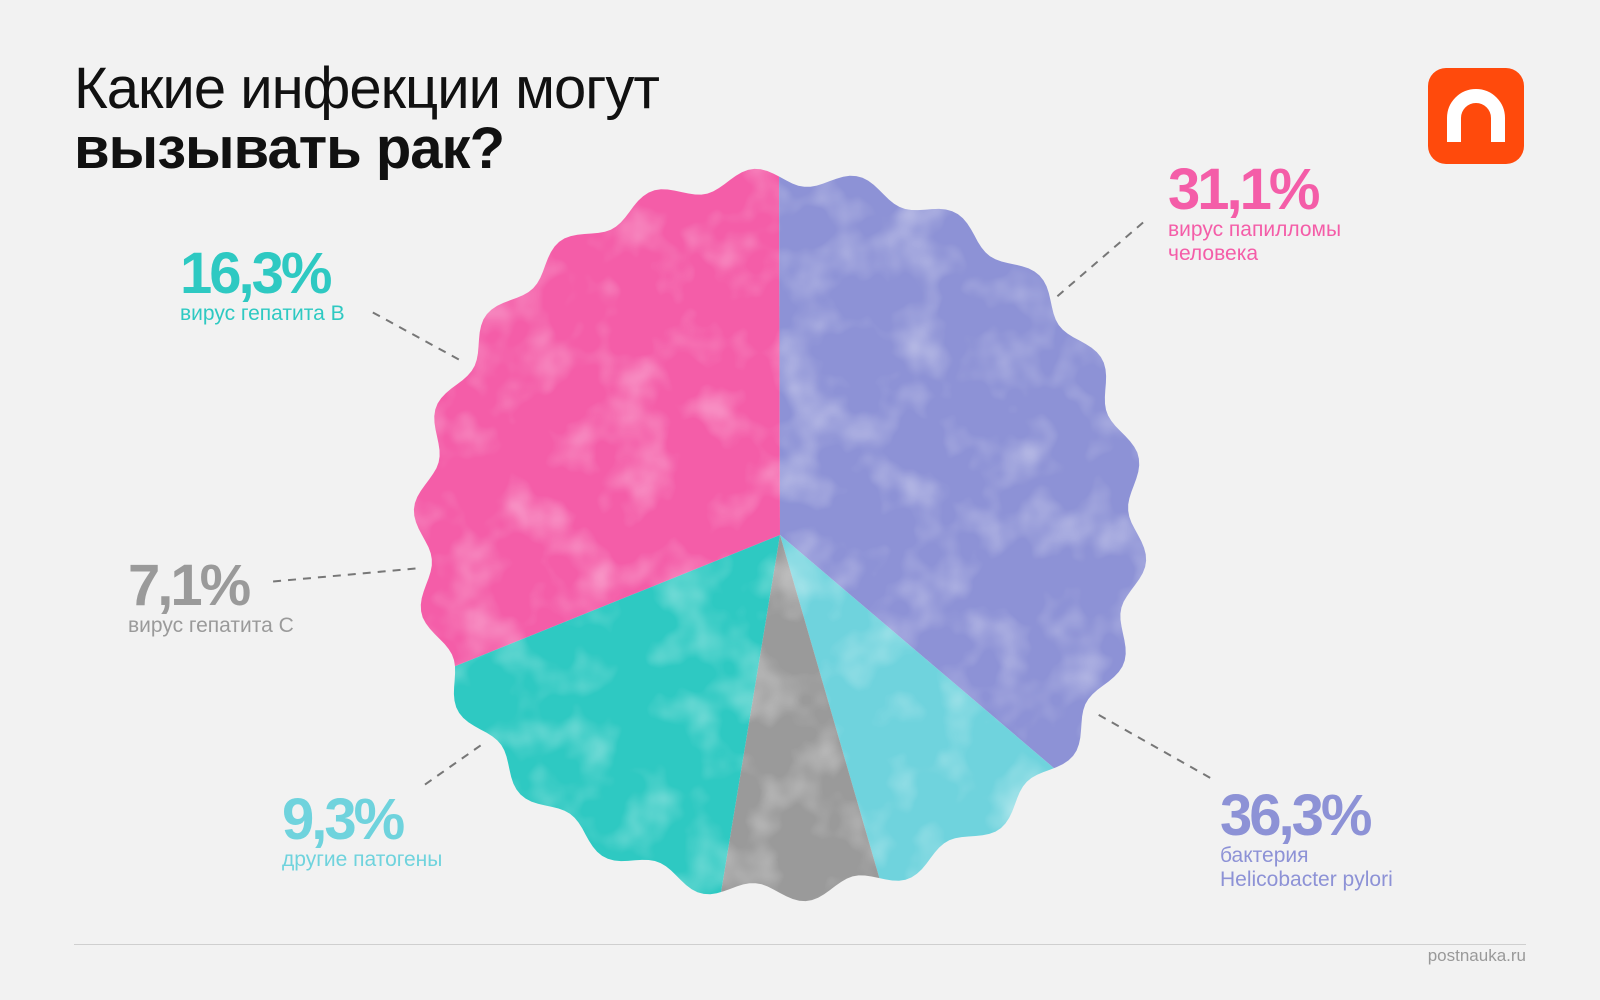 The height and width of the screenshot is (1000, 1600). Describe the element at coordinates (450, 766) in the screenshot. I see `leader-line-other-pathogens` at that location.